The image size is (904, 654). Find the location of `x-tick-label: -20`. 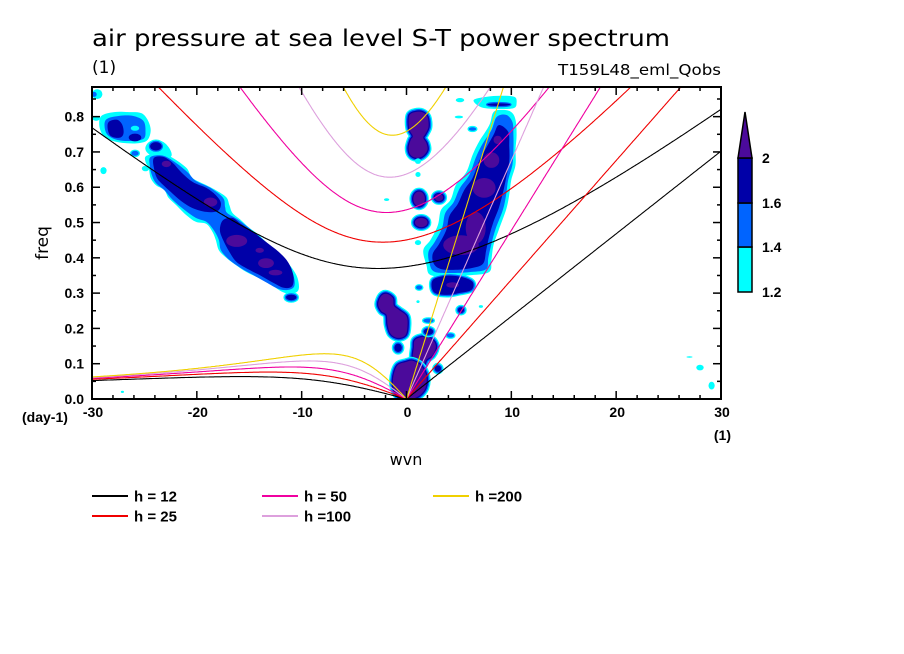

x-tick-label: -20 is located at coordinates (198, 412).